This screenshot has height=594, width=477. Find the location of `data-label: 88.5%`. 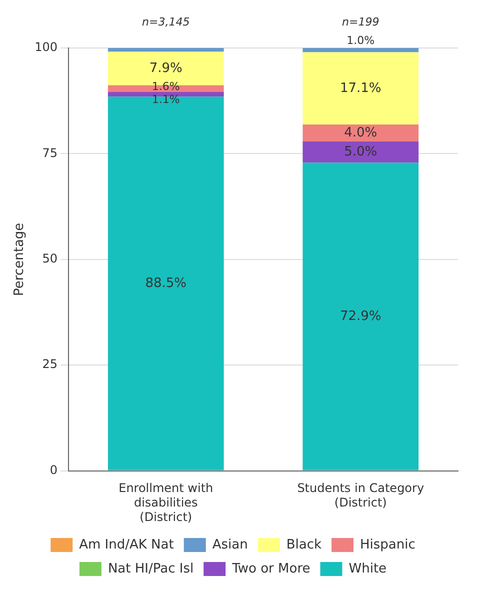

data-label: 88.5% is located at coordinates (166, 283).